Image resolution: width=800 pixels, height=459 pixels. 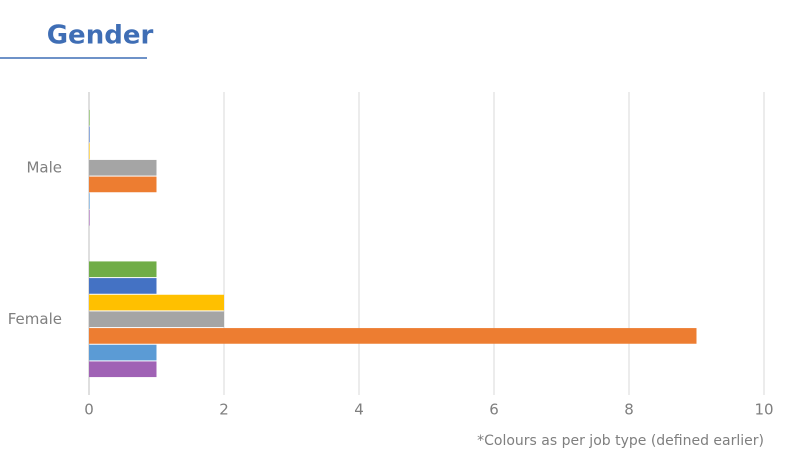 I want to click on x-tick-label: 2, so click(x=224, y=410).